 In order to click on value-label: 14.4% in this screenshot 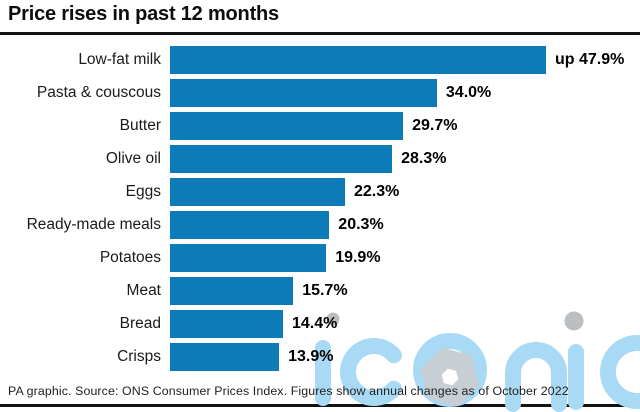, I will do `click(315, 323)`.